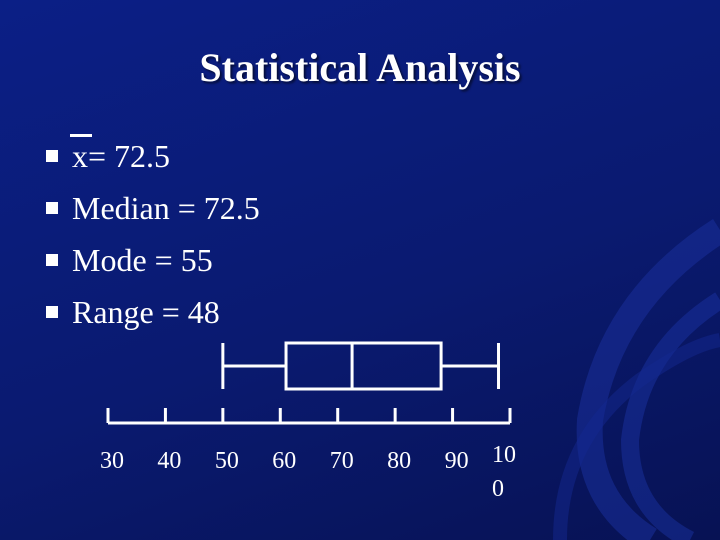 Image resolution: width=720 pixels, height=540 pixels. Describe the element at coordinates (457, 461) in the screenshot. I see `tick-label: 90` at that location.